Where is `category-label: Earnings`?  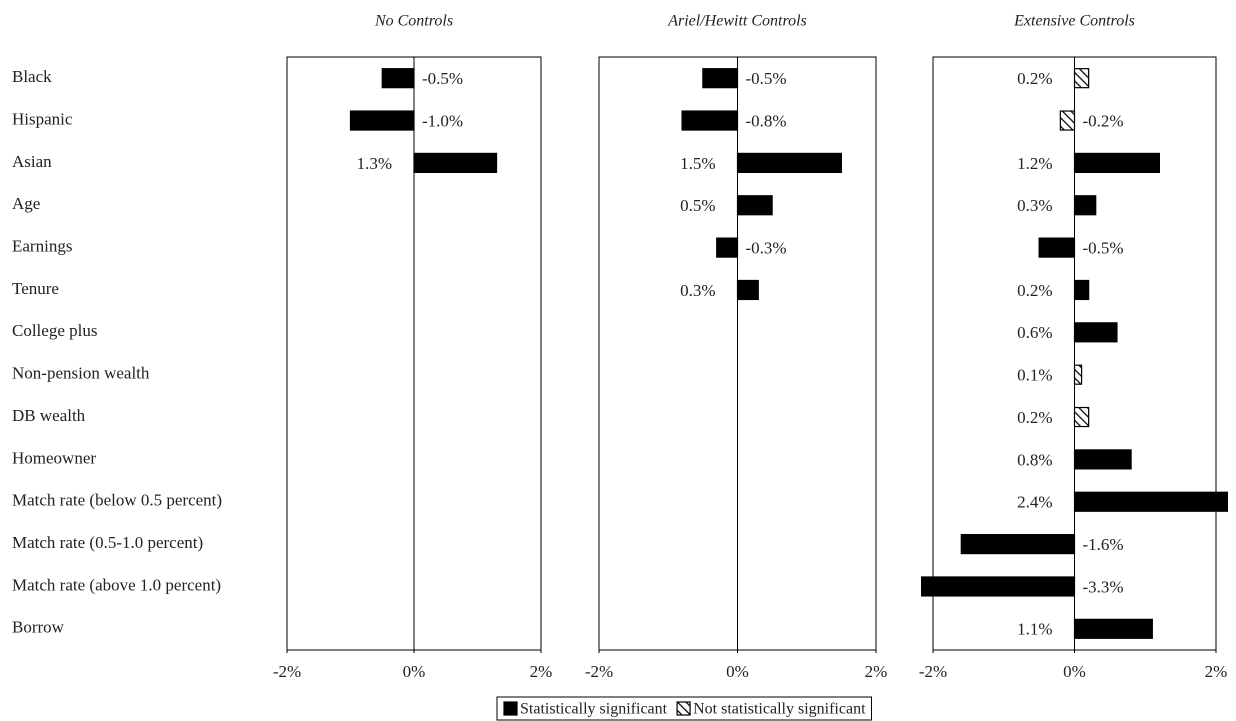 category-label: Earnings is located at coordinates (42, 246).